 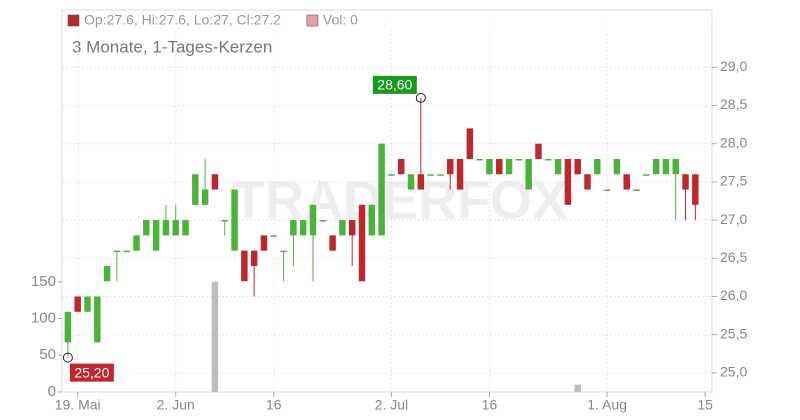 What do you see at coordinates (340, 20) in the screenshot?
I see `legend-label: Vol: 0` at bounding box center [340, 20].